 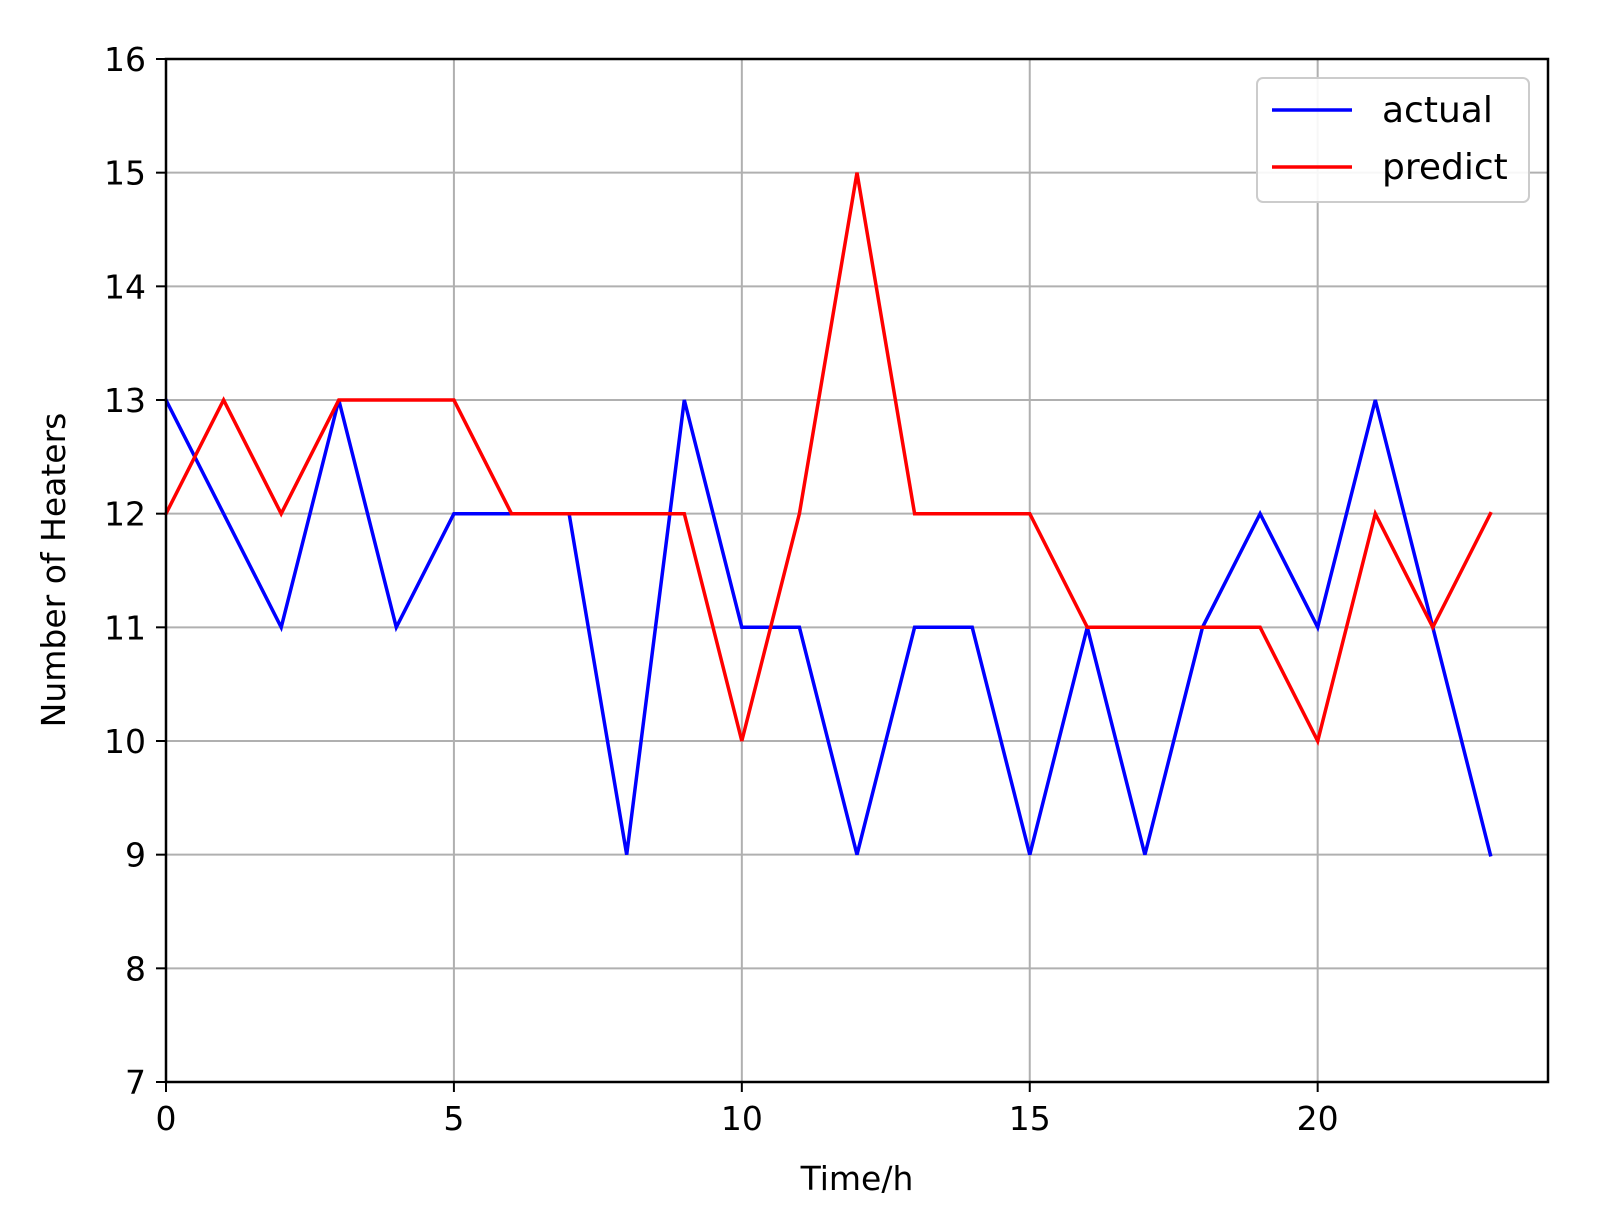 What do you see at coordinates (125, 59) in the screenshot?
I see `y-tick-label: 16` at bounding box center [125, 59].